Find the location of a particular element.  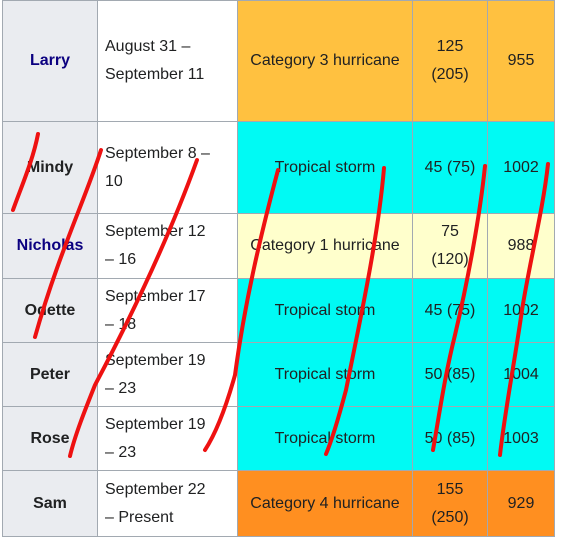

storm-name: Rose is located at coordinates (50, 438).